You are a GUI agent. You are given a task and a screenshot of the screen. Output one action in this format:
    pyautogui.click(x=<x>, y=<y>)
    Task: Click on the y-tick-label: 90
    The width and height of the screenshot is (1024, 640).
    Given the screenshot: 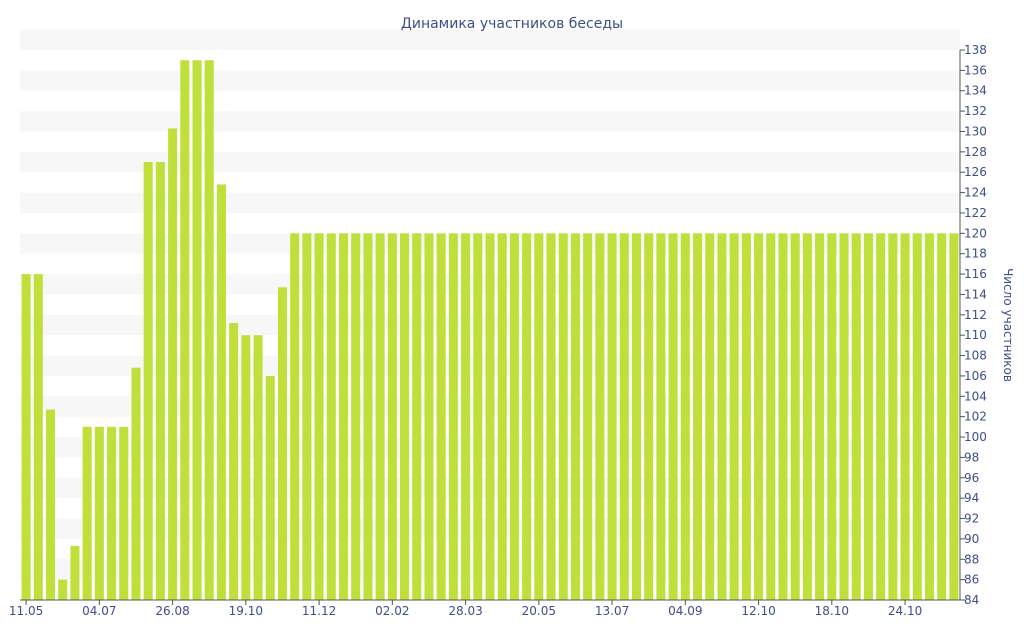 What is the action you would take?
    pyautogui.click(x=971, y=539)
    